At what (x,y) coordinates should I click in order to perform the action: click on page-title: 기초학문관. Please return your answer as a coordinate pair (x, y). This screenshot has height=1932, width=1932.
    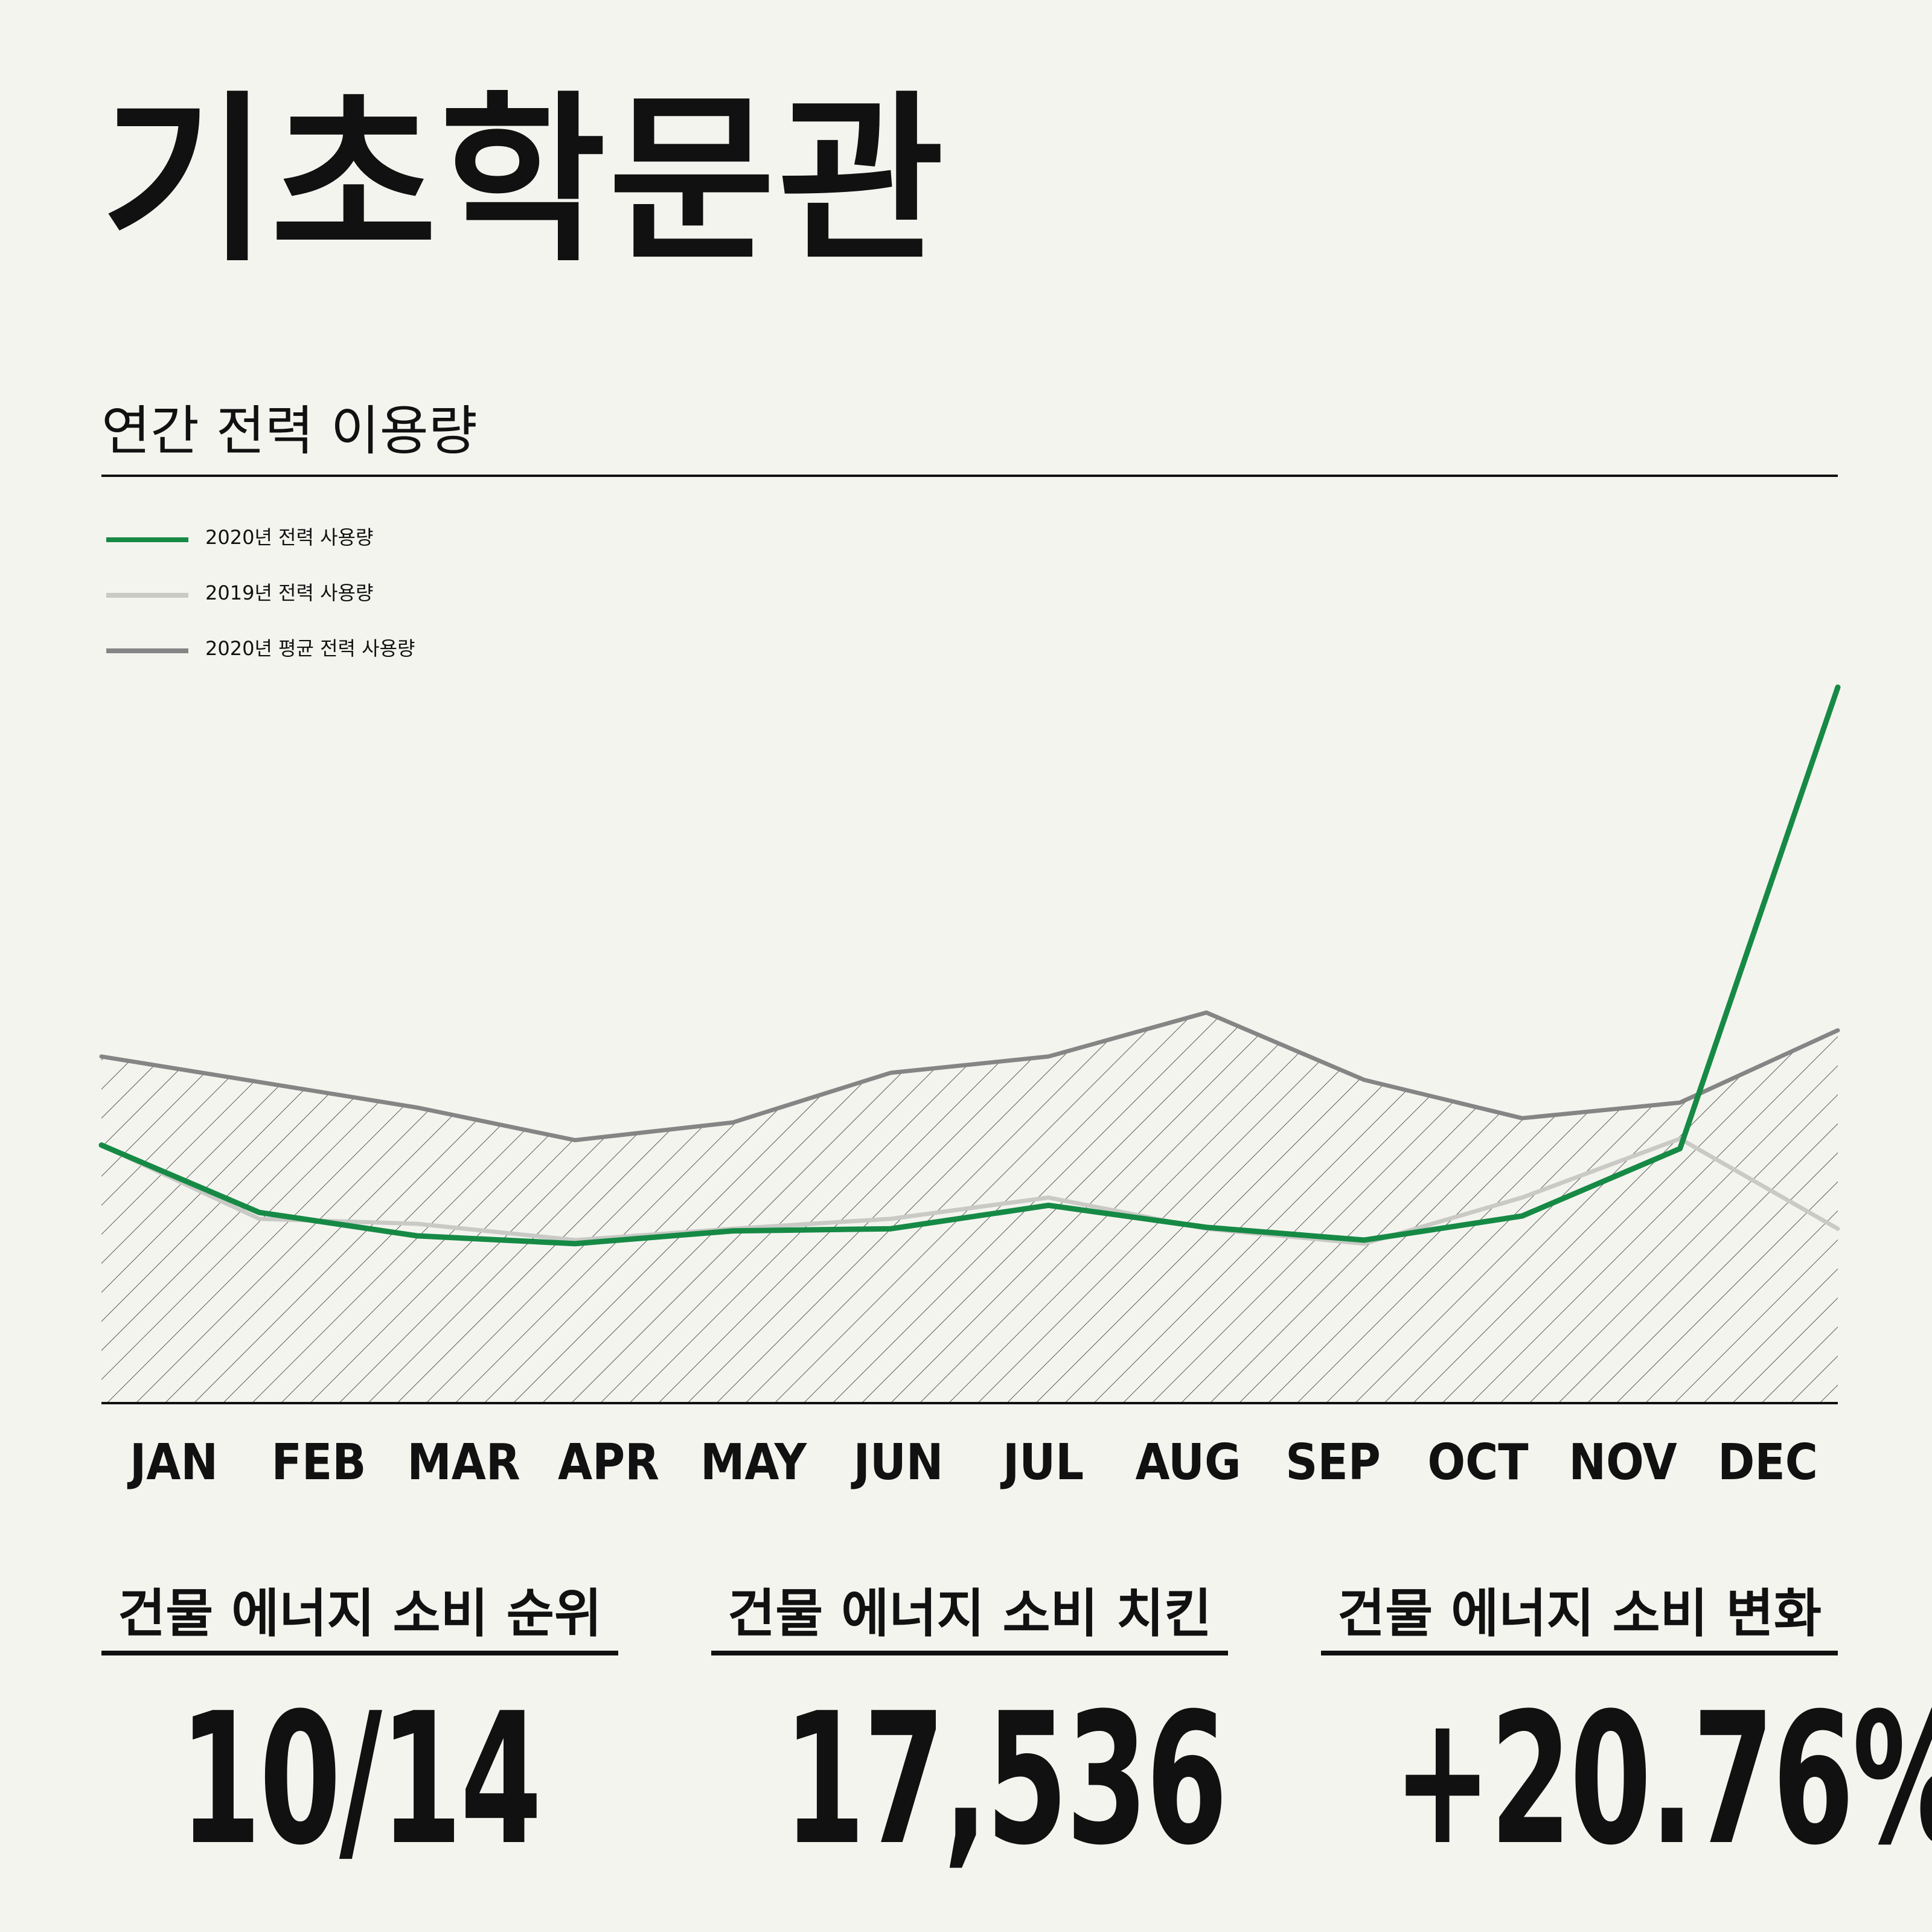
    Looking at the image, I should click on (524, 181).